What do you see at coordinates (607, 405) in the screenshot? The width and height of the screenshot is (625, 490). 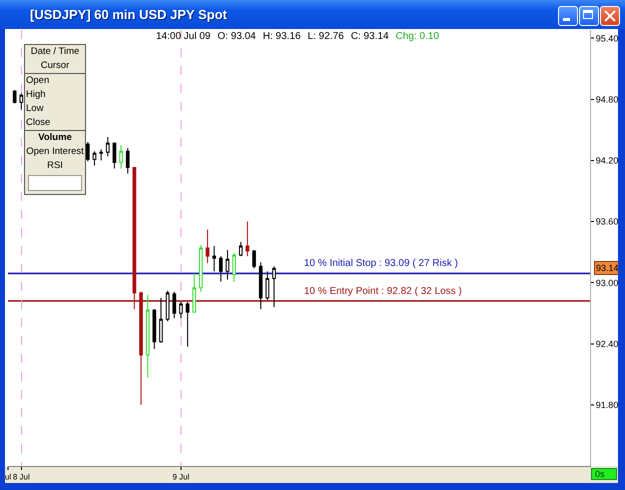 I see `y-tick-label: 91.80` at bounding box center [607, 405].